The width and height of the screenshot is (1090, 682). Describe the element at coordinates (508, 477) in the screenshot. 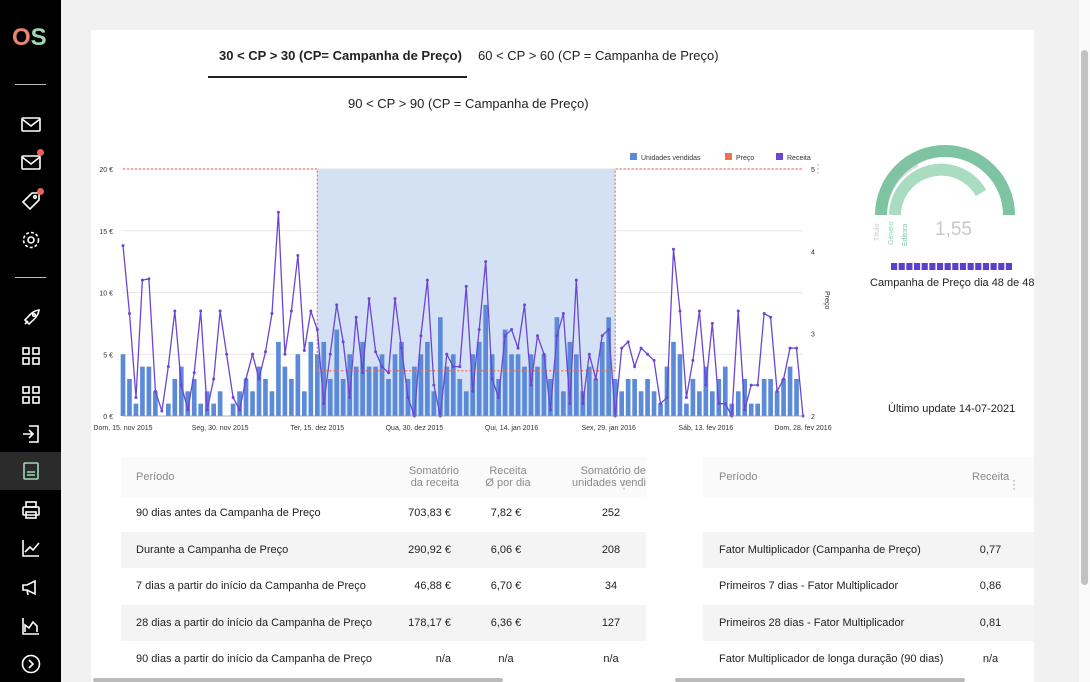

I see `table1-header-avg-revenue: Receita Ø por dia` at that location.